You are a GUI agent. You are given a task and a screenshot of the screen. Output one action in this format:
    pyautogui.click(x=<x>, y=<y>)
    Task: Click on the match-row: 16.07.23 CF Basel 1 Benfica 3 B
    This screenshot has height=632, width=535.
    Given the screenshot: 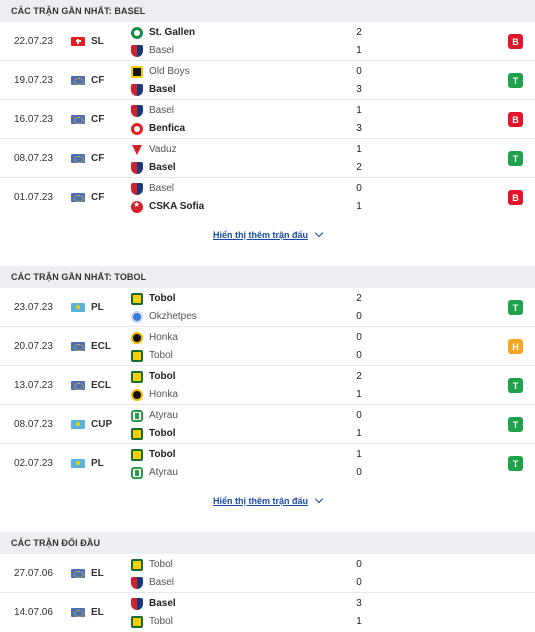 What is the action you would take?
    pyautogui.click(x=267, y=119)
    